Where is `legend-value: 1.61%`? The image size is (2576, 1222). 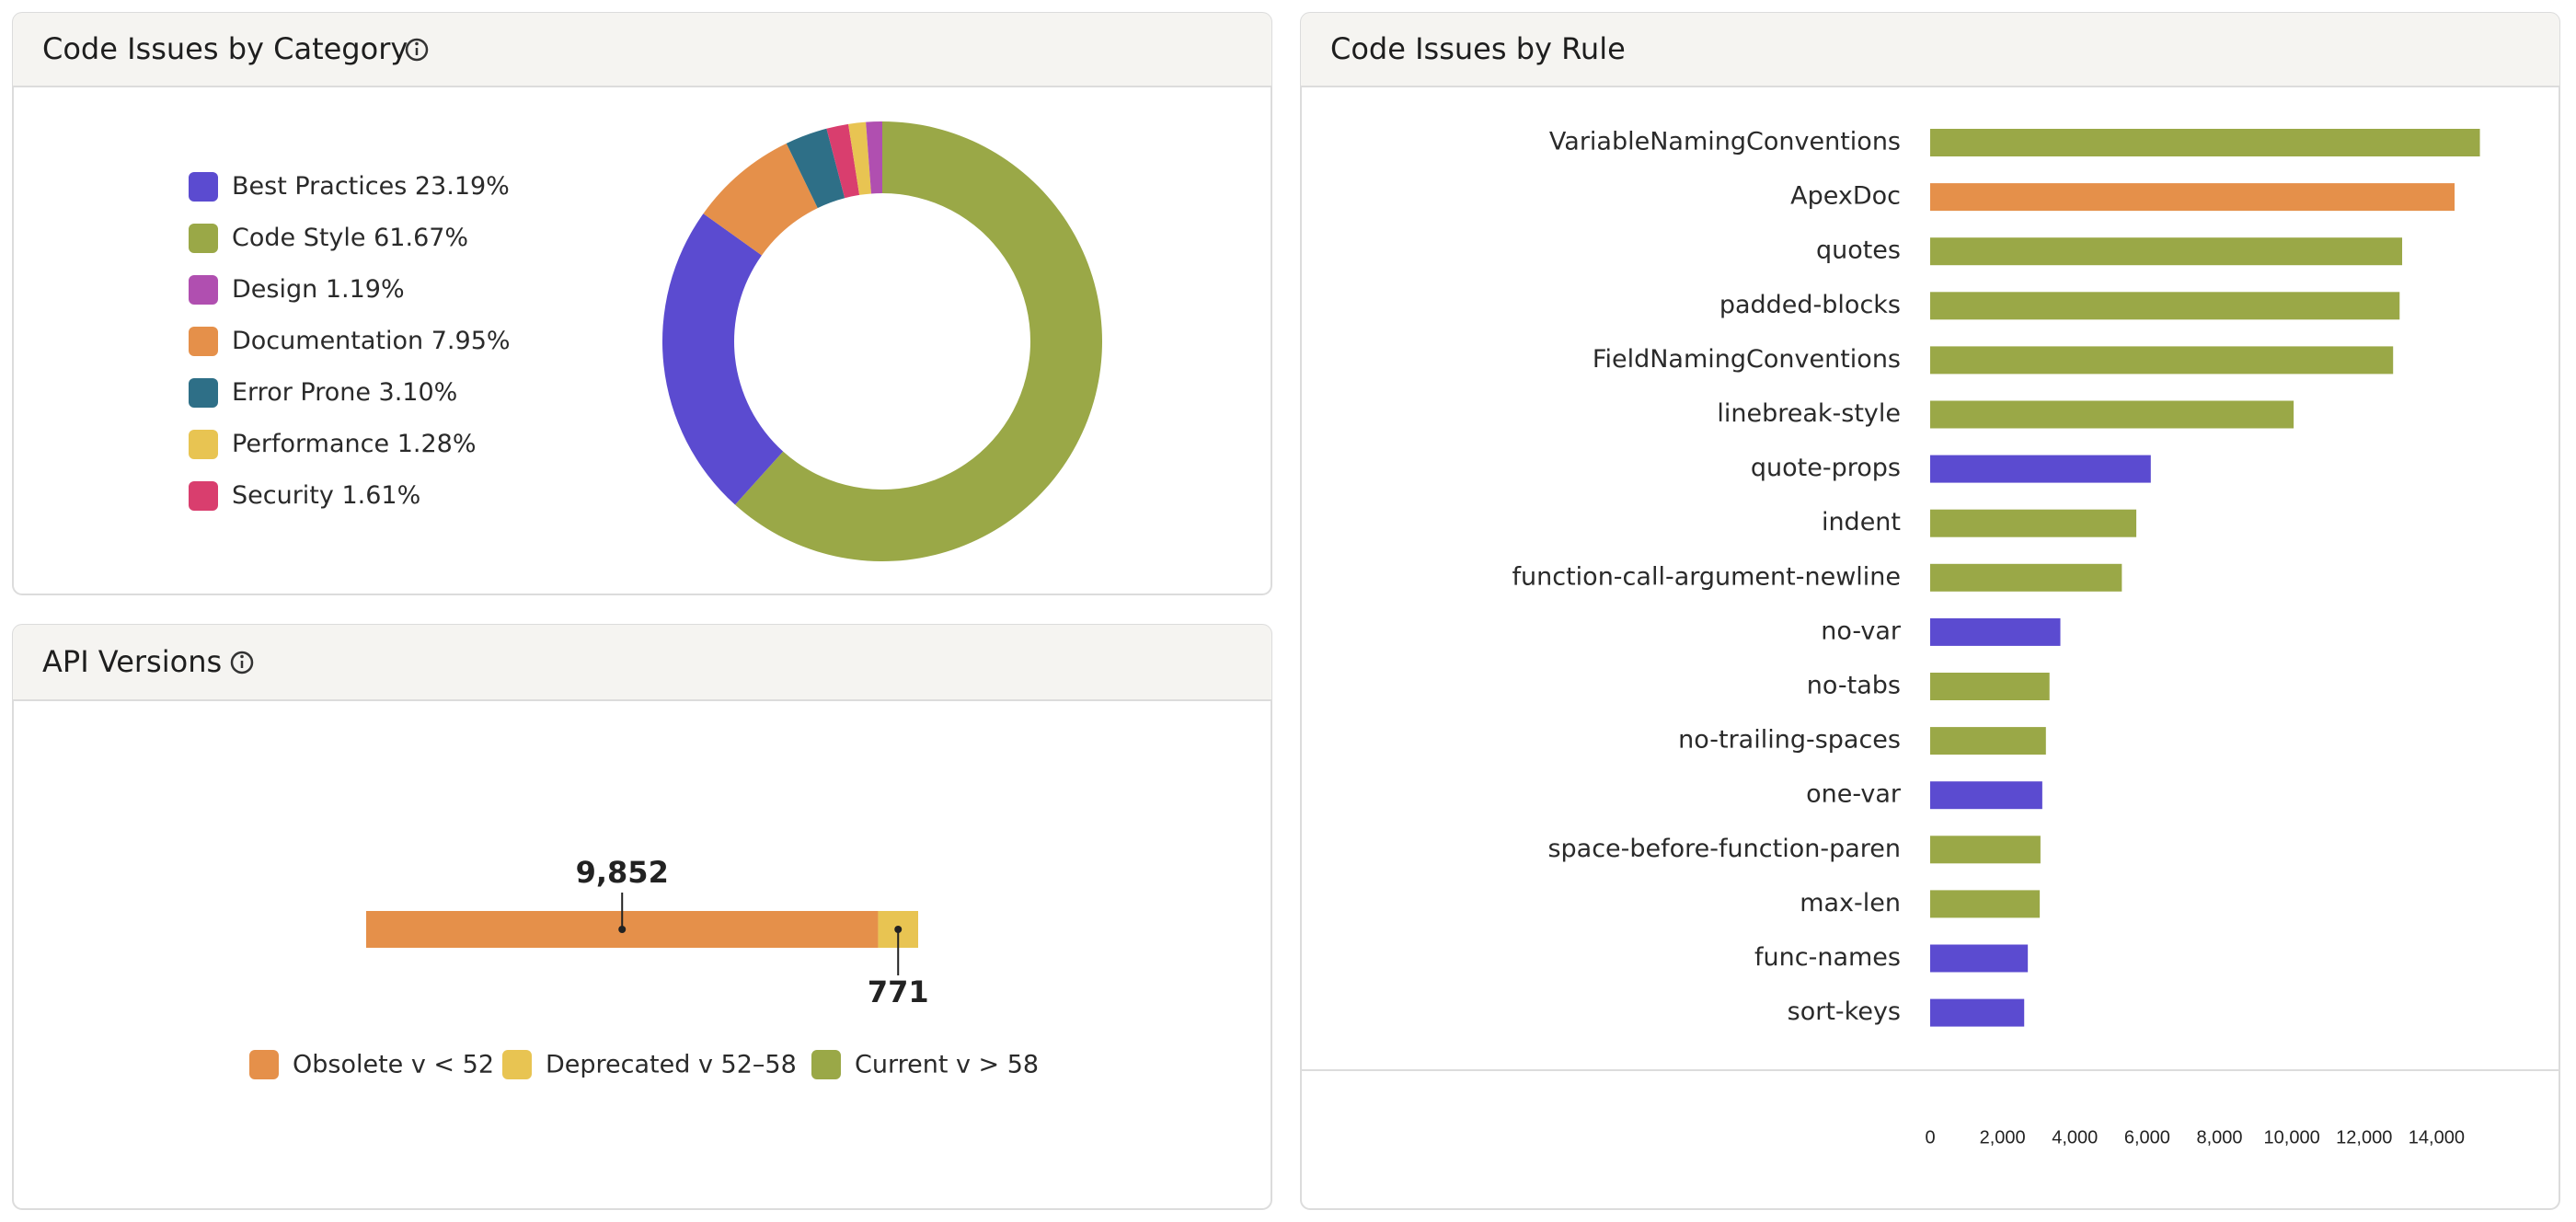 legend-value: 1.61% is located at coordinates (380, 495).